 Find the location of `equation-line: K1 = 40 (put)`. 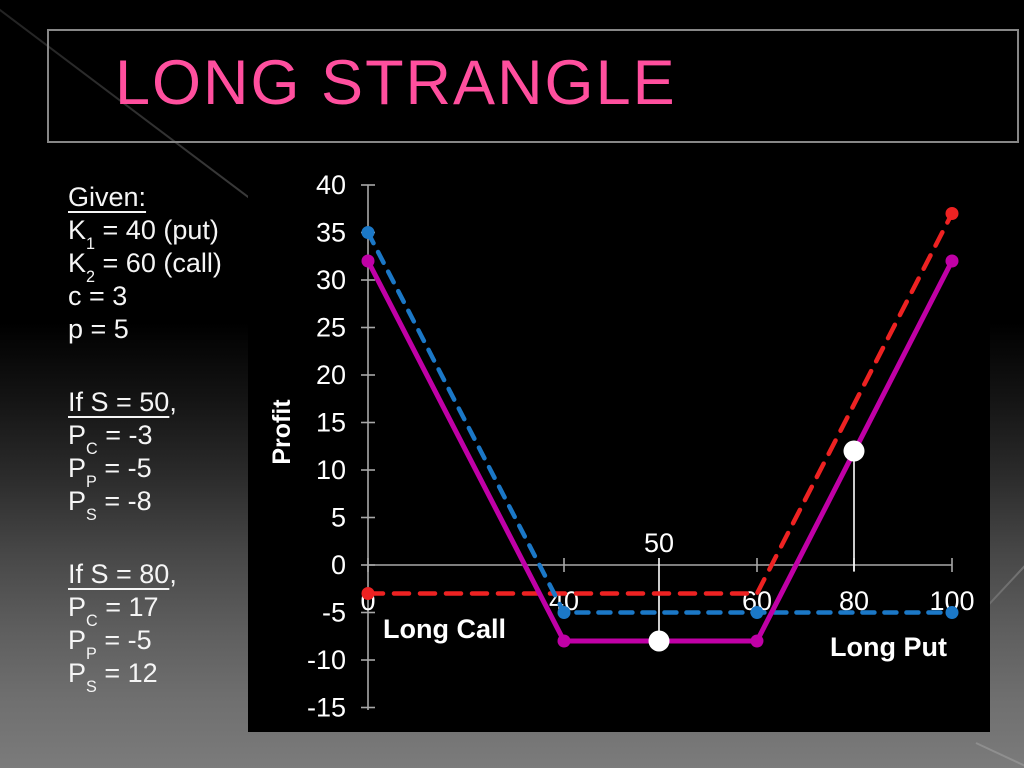

equation-line: K1 = 40 (put) is located at coordinates (143, 234).